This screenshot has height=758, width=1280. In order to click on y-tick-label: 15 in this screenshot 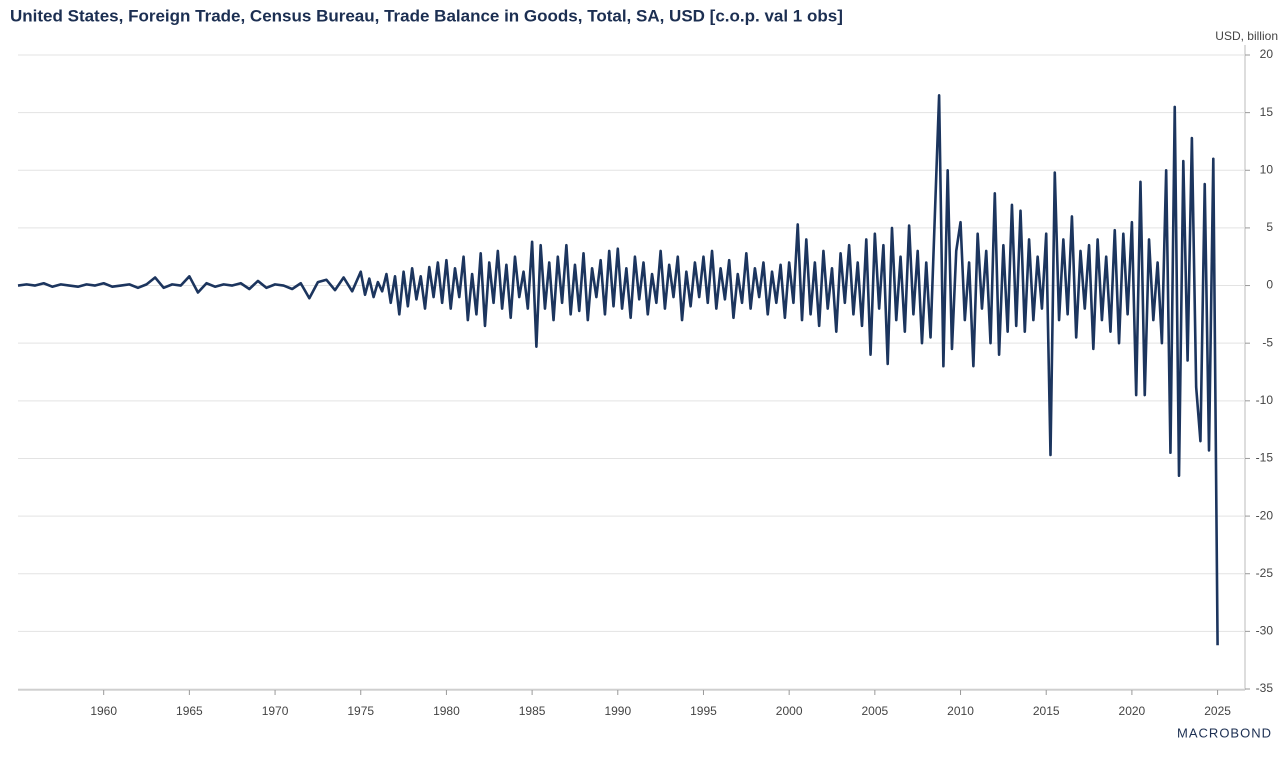, I will do `click(1267, 112)`.